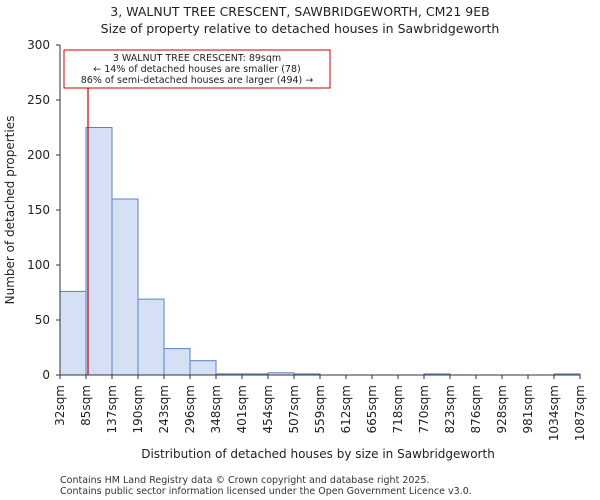 This screenshot has width=600, height=500. I want to click on x-tick-label: 612sqm, so click(346, 409).